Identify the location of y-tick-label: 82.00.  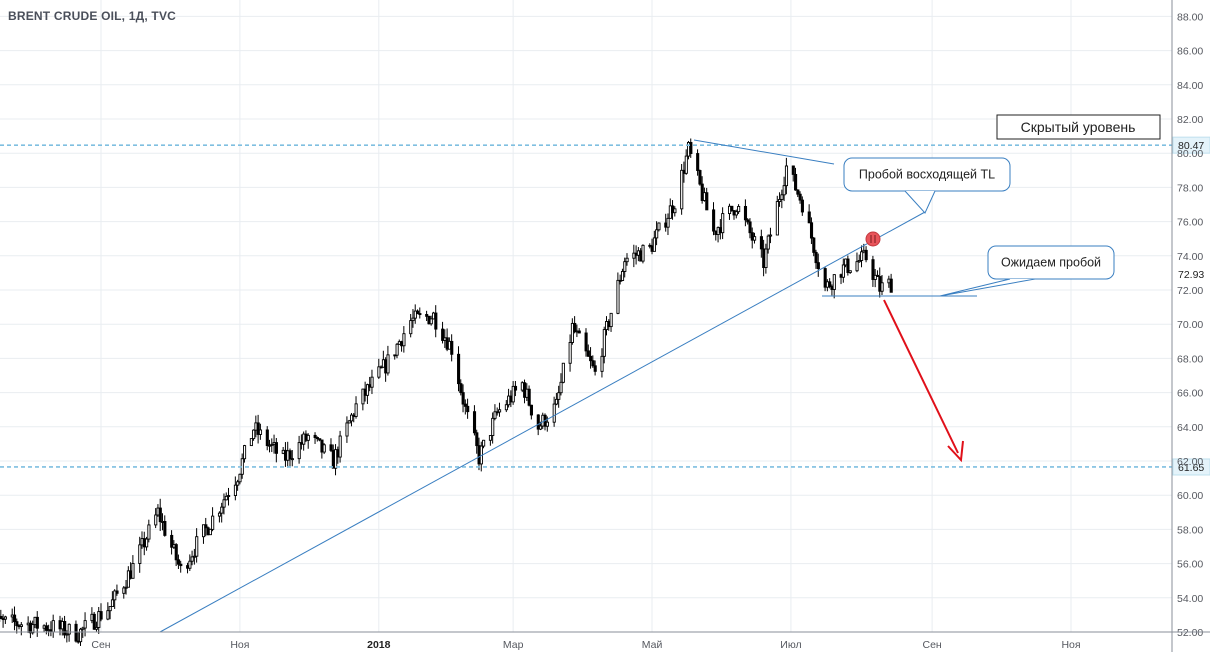
(1190, 120).